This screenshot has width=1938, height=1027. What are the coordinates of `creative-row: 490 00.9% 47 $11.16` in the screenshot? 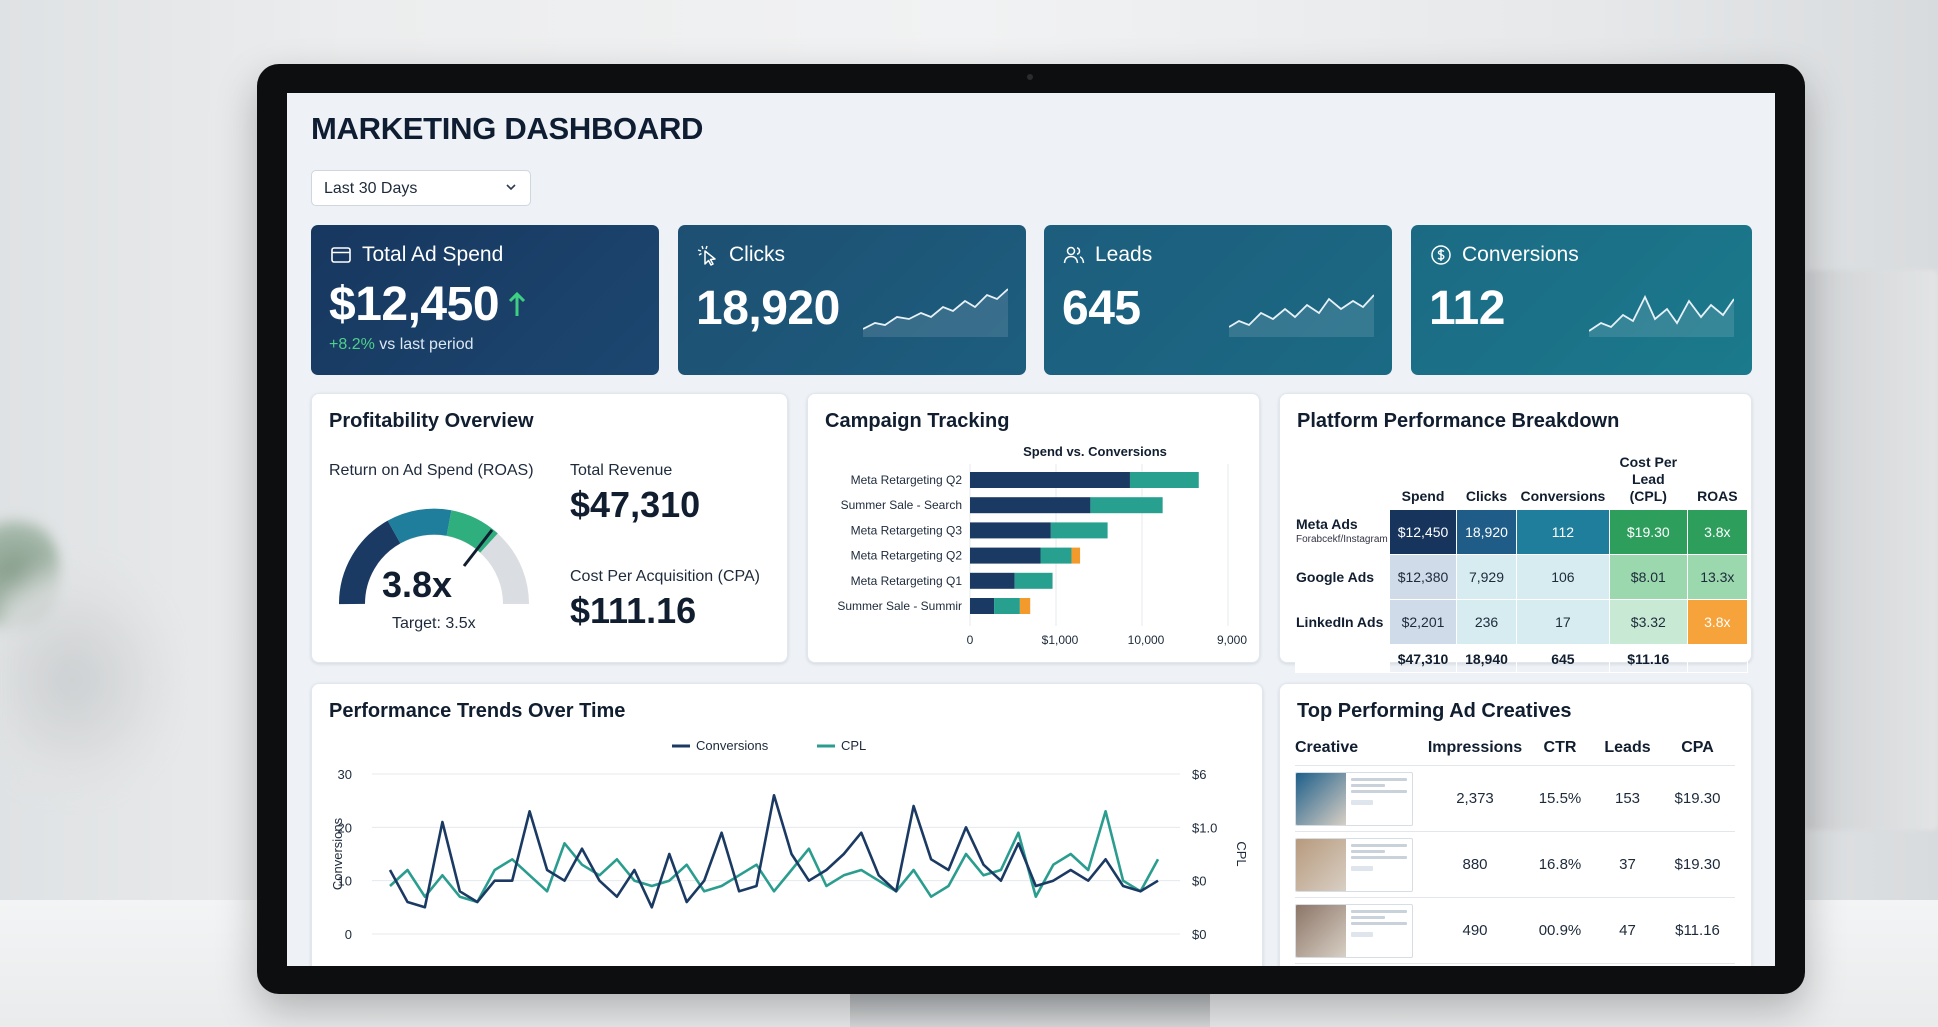 It's located at (1515, 930).